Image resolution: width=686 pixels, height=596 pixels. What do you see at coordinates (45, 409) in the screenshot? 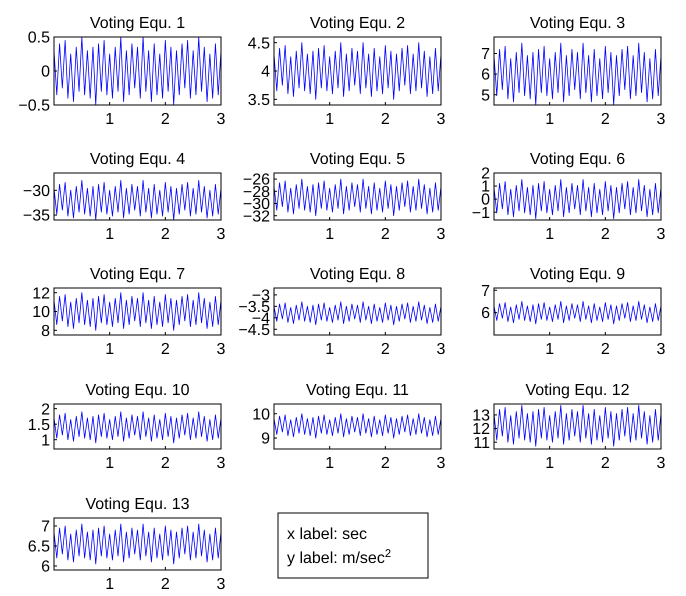
I see `y-tick-label: 2` at bounding box center [45, 409].